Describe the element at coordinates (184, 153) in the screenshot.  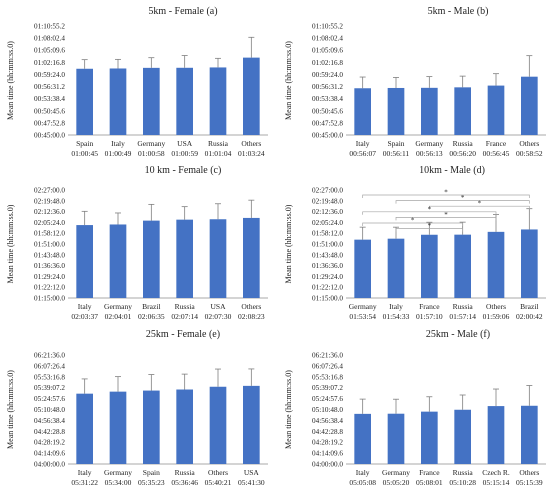
I see `data-label: 01:00:59` at that location.